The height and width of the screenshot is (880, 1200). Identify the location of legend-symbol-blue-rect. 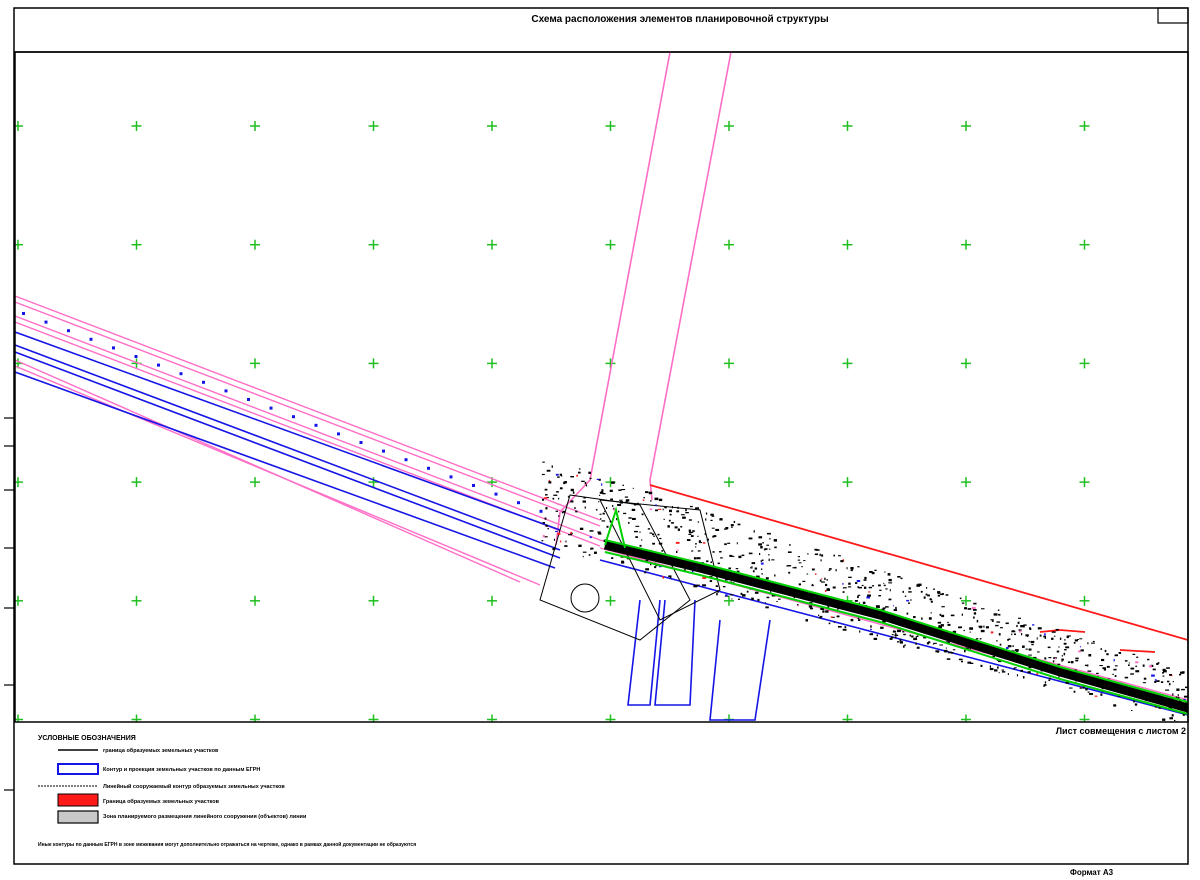
(78, 769).